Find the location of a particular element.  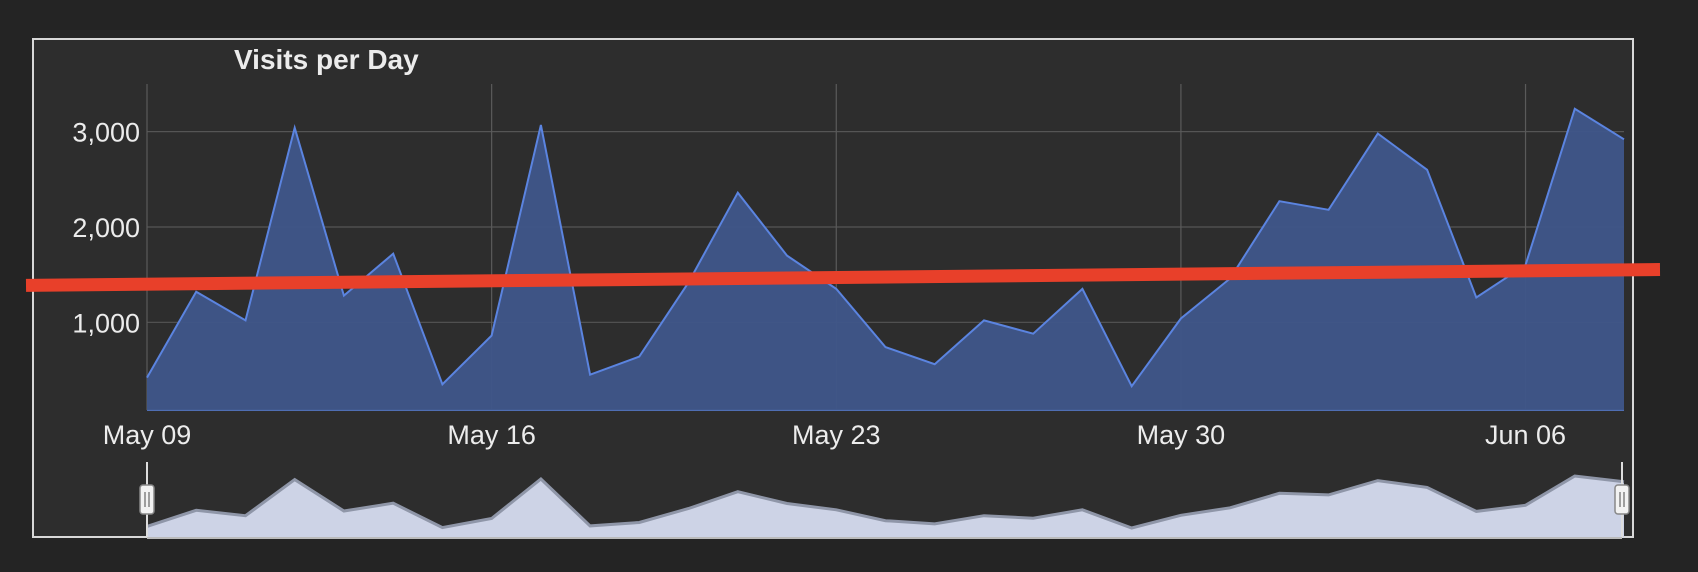

y-tick-label: 2,000 is located at coordinates (106, 228).